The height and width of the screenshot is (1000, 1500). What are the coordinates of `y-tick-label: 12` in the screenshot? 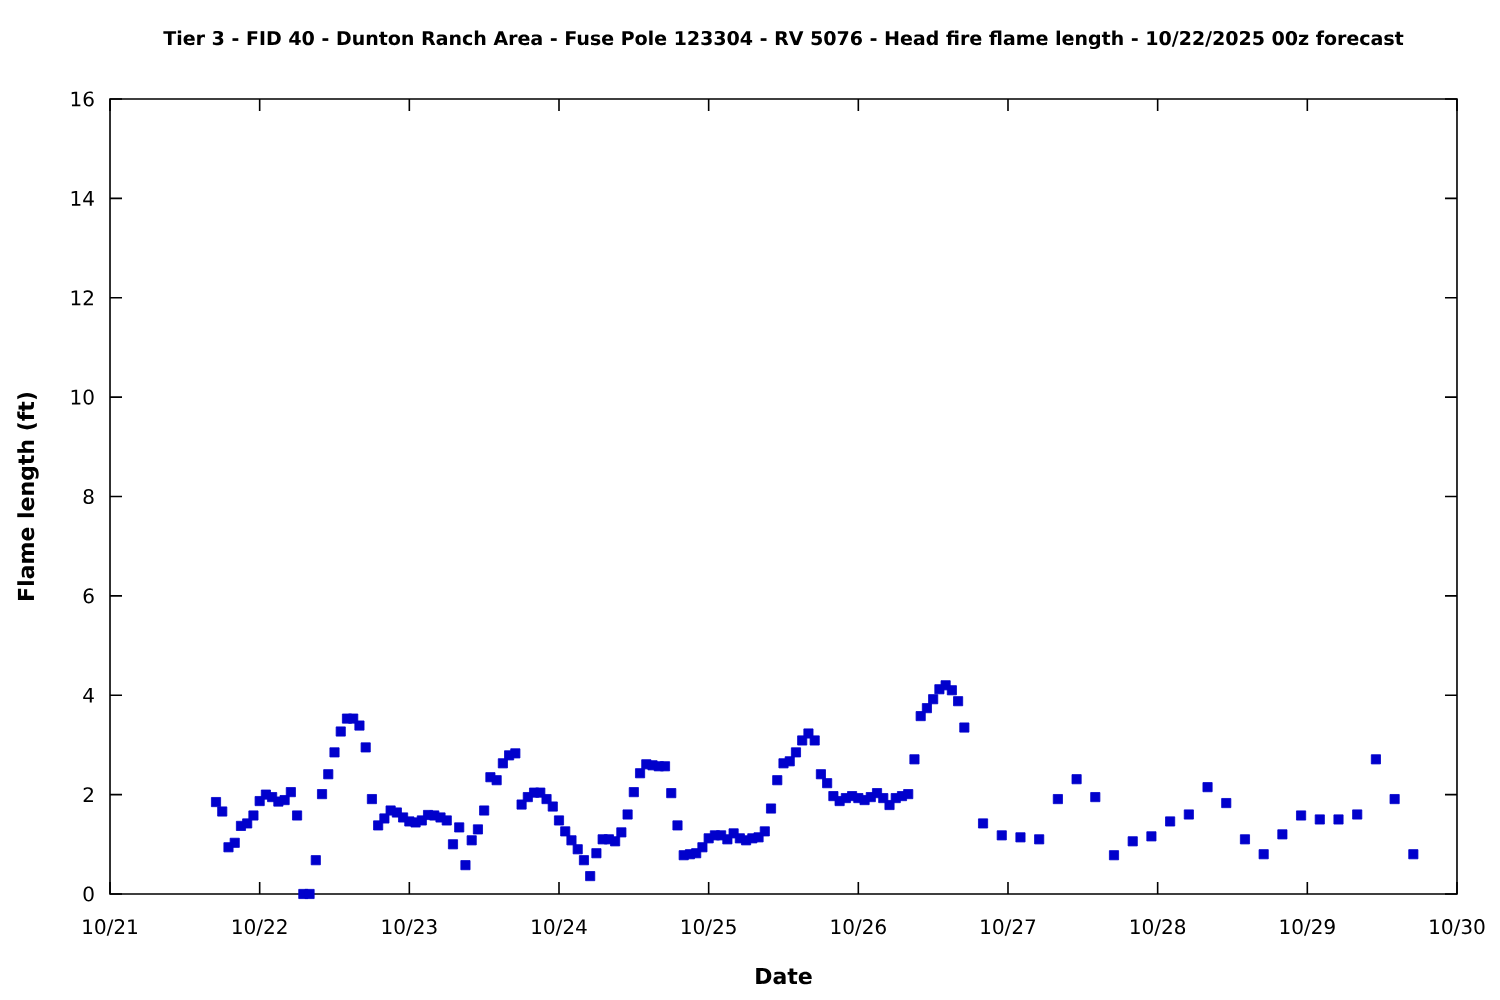 It's located at (82, 298).